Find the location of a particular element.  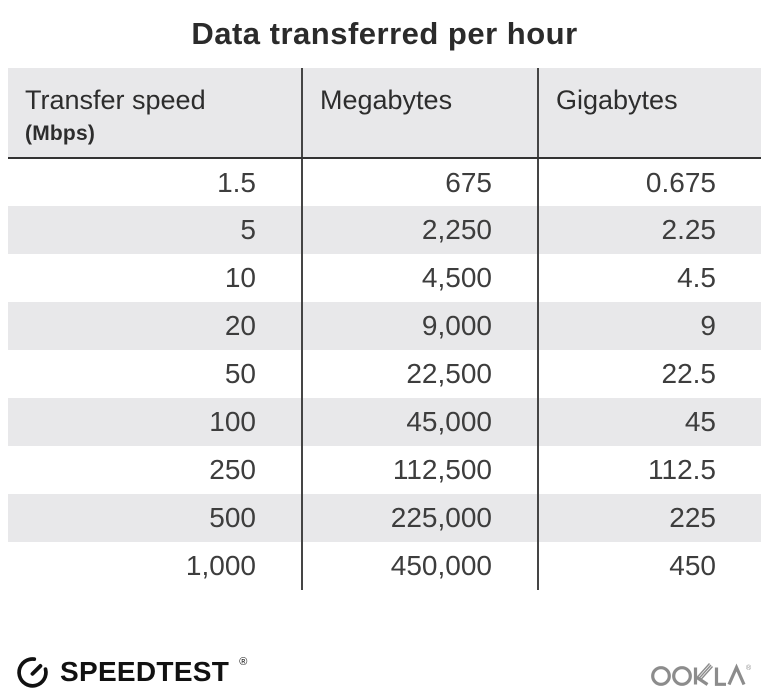

speedtest-wordmark: SPEEDTEST is located at coordinates (145, 671).